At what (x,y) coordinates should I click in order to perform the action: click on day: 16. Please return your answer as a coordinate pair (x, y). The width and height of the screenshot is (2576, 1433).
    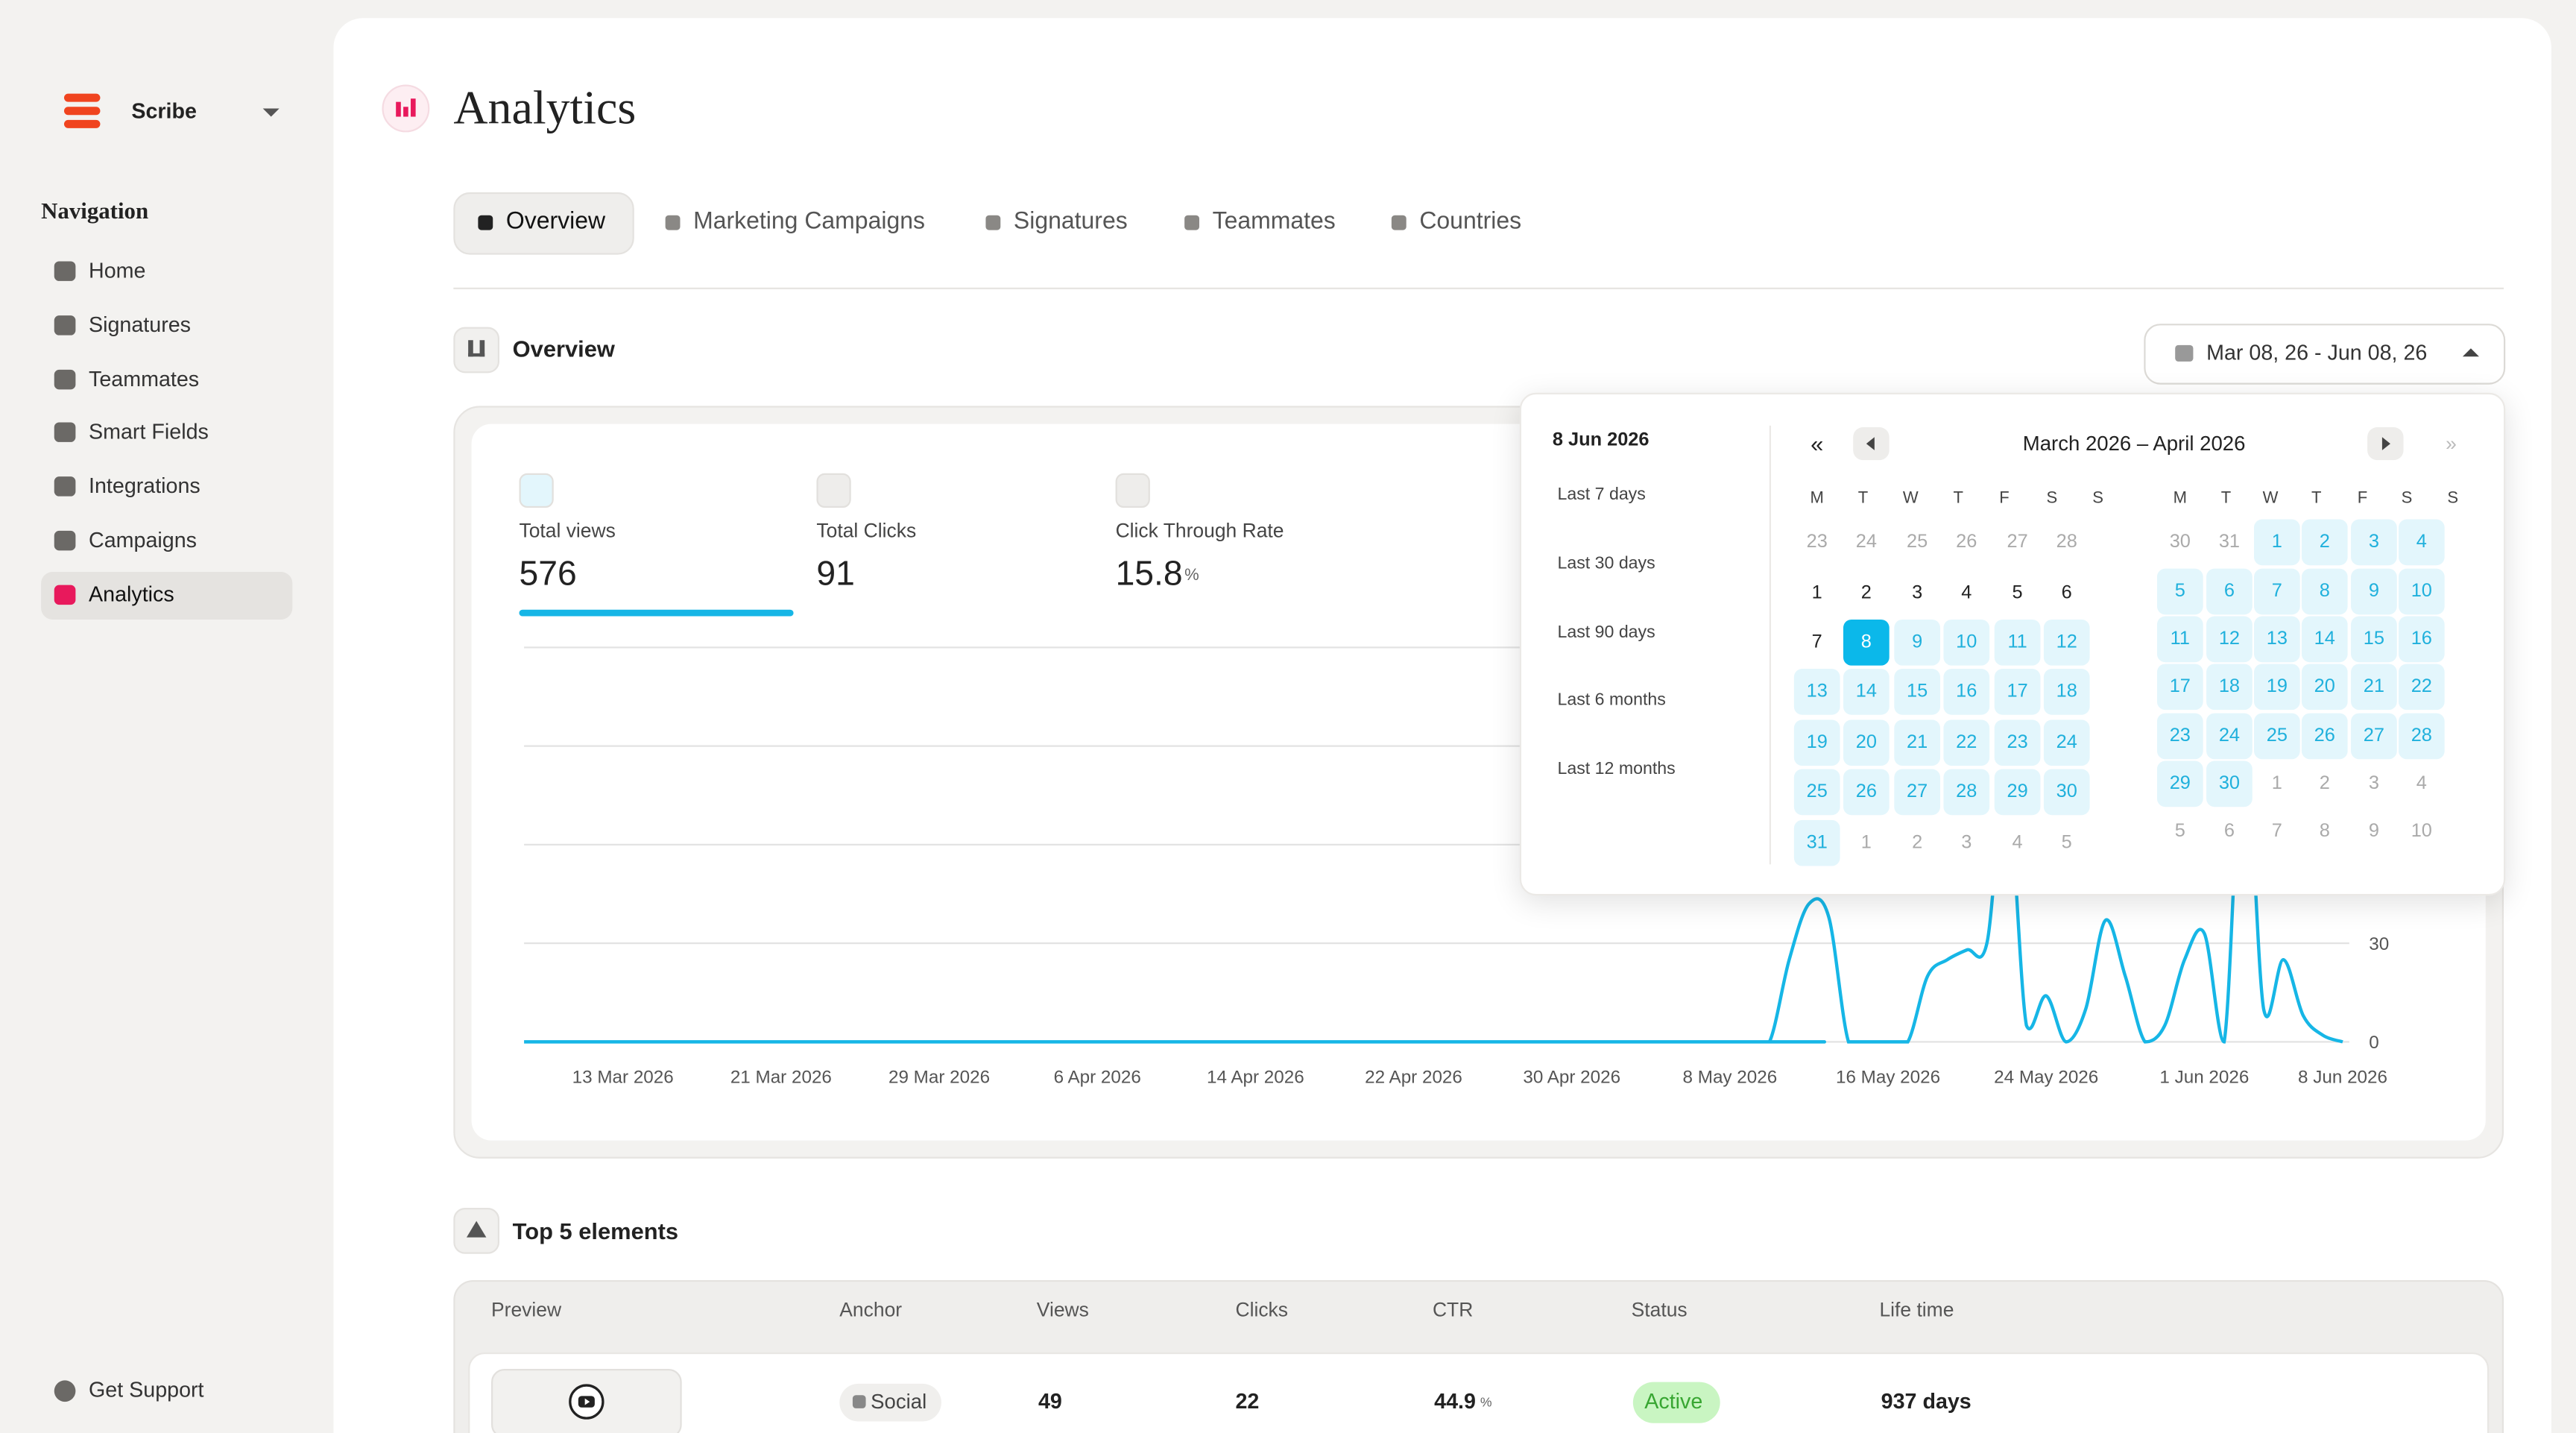
    Looking at the image, I should click on (1967, 691).